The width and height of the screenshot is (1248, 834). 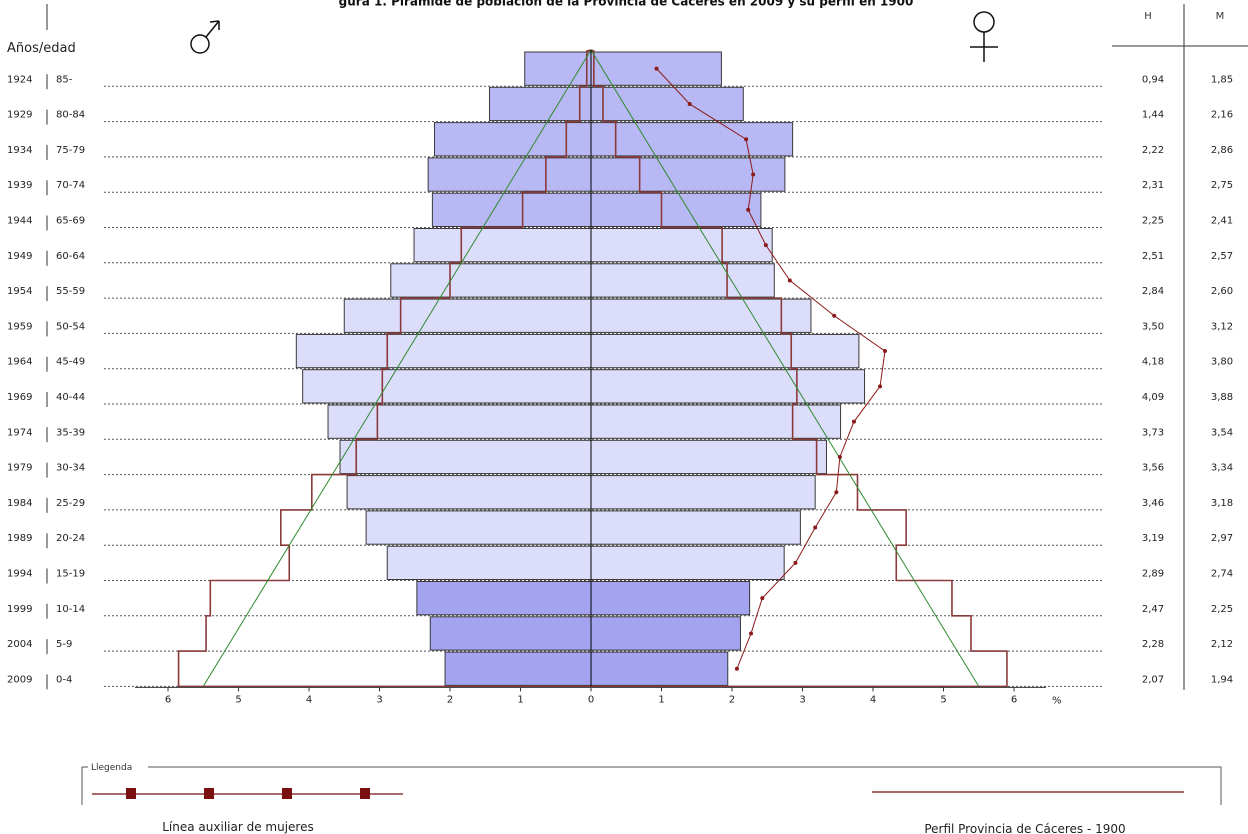 I want to click on x-tick-label: 1, so click(x=520, y=699).